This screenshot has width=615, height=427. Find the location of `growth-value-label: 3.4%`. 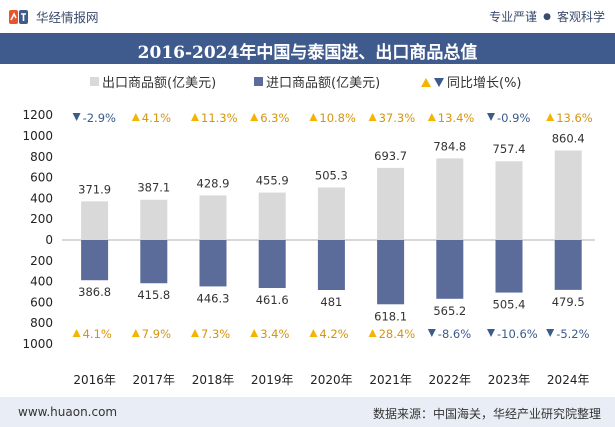

growth-value-label: 3.4% is located at coordinates (274, 334).